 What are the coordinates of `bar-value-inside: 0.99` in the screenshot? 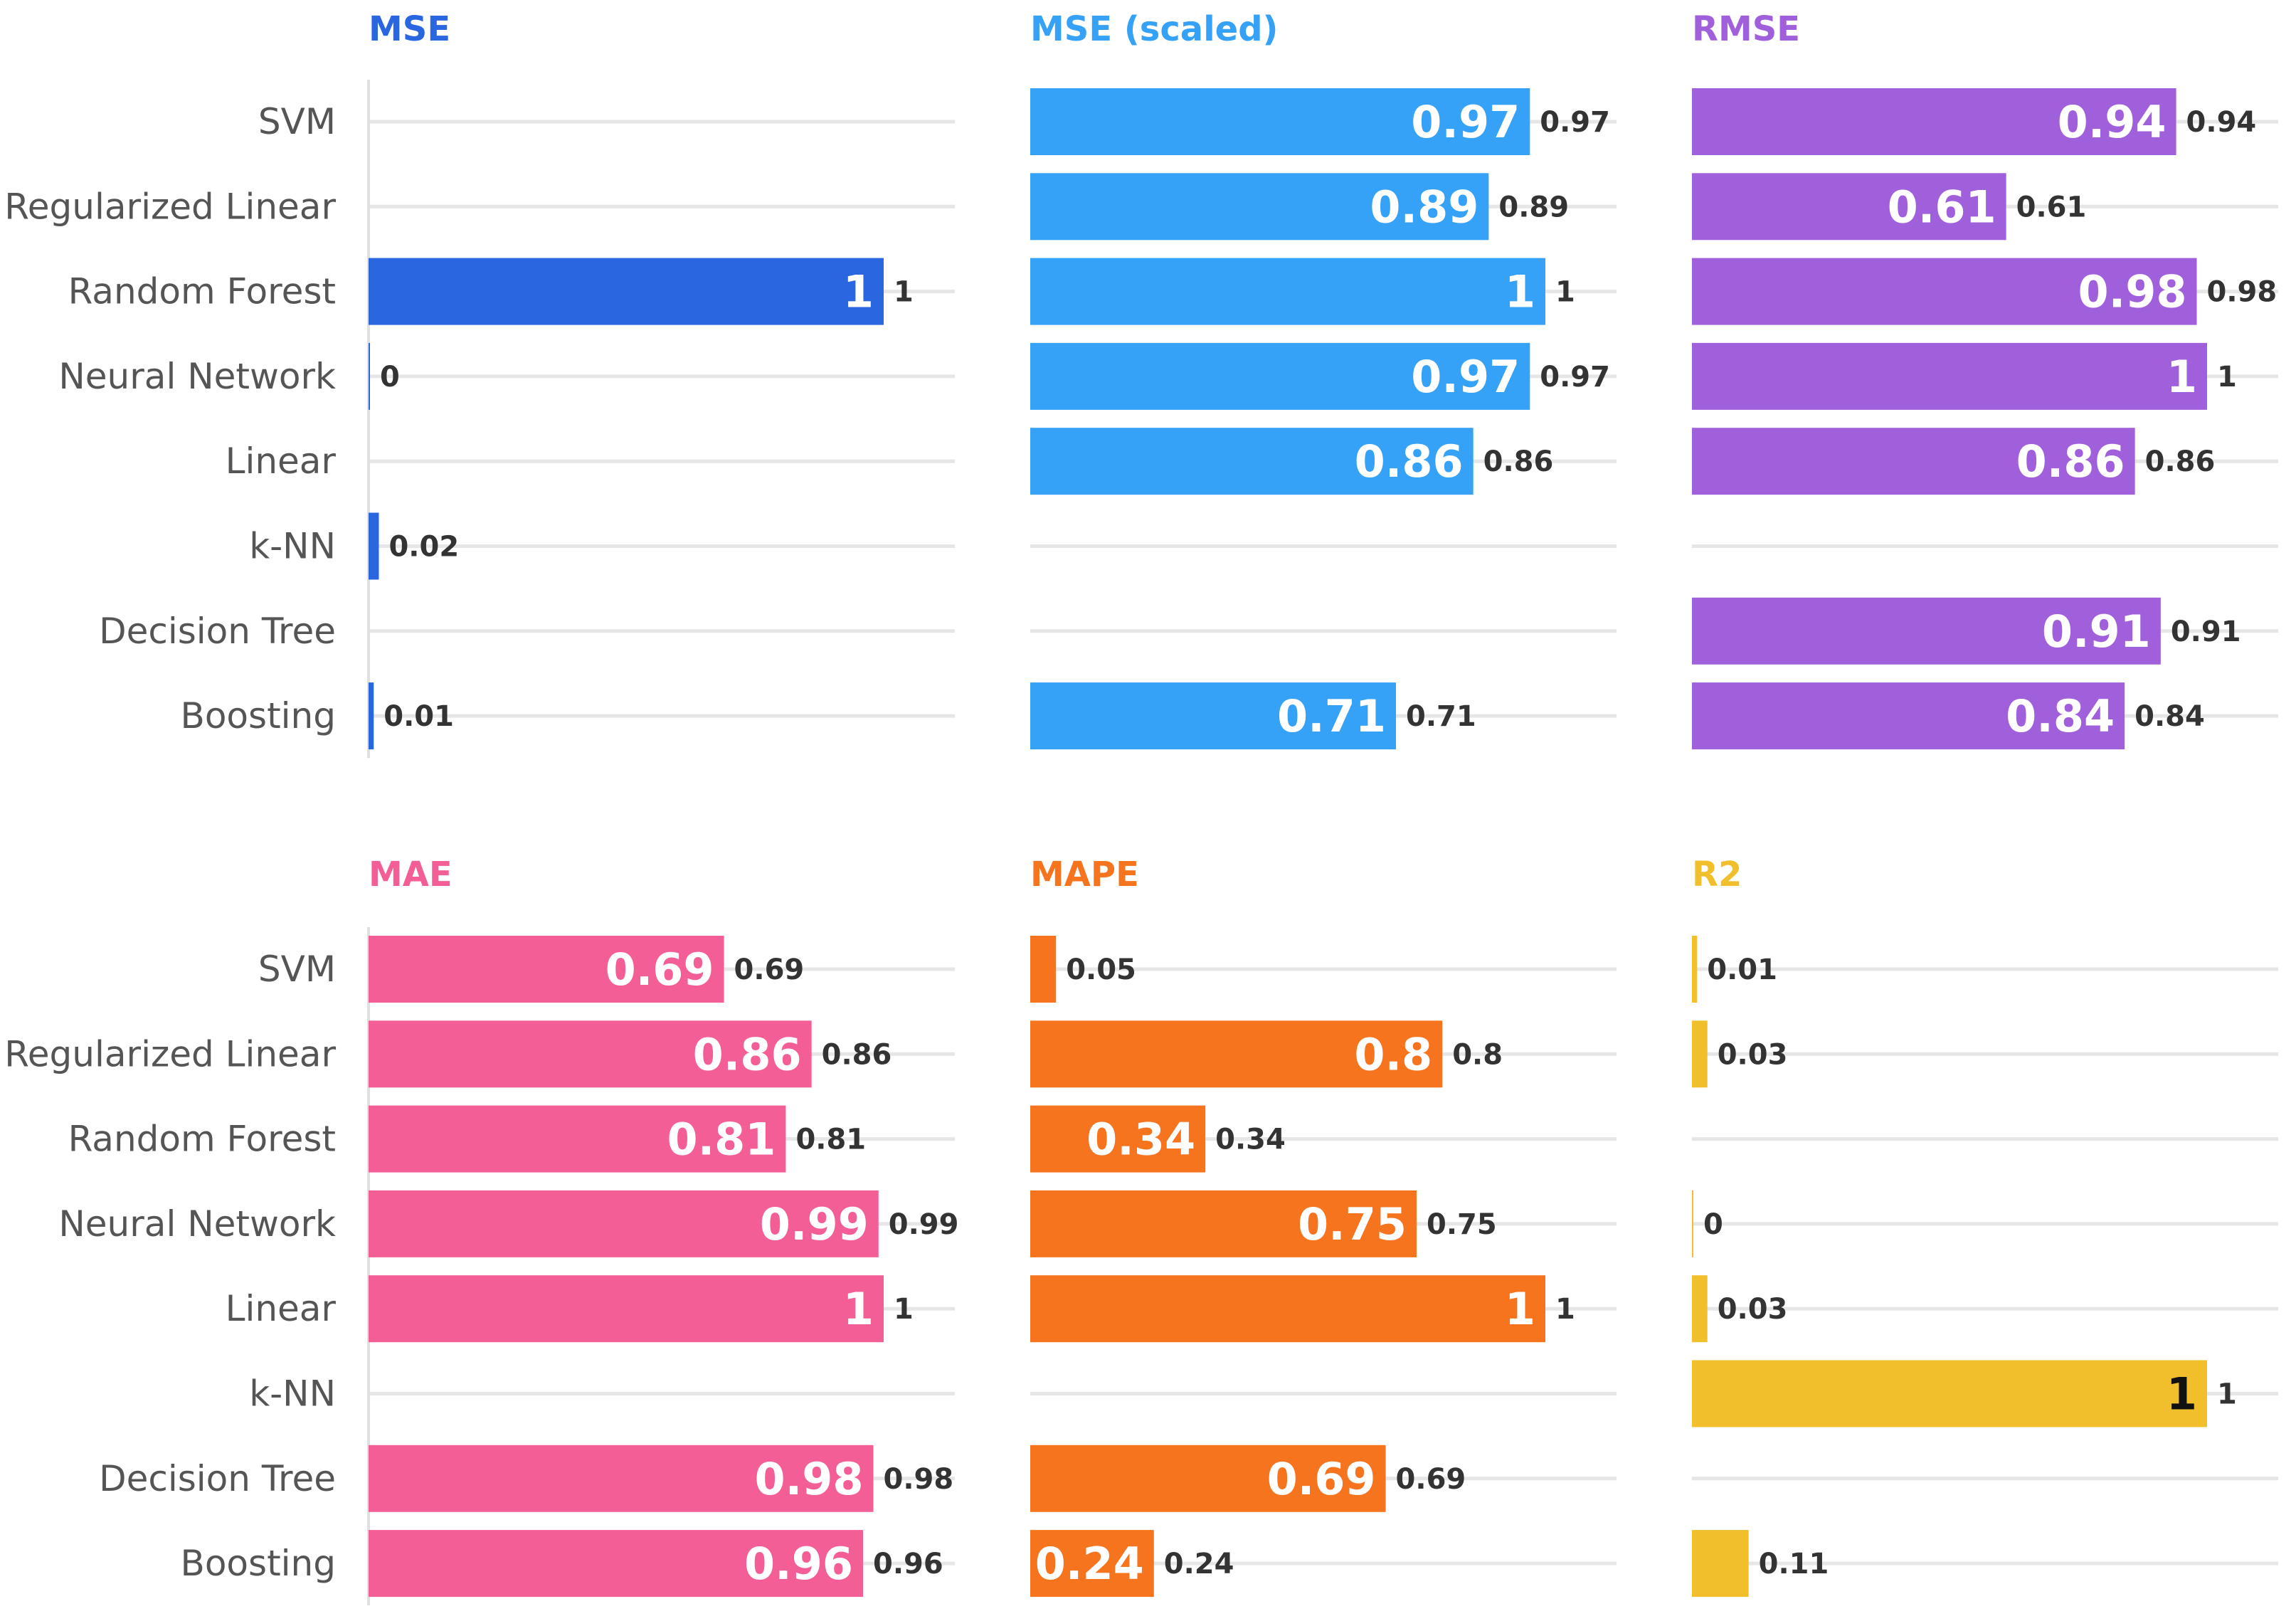 It's located at (814, 1224).